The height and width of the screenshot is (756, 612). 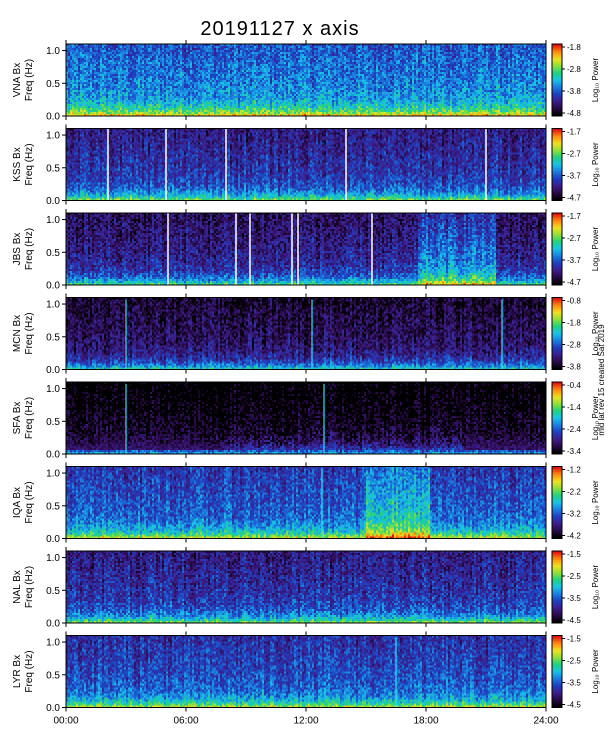 I want to click on colorbar-vna: -1.8 -2.8 -3.8 -4.8 Log₁₀ Power, so click(x=575, y=80).